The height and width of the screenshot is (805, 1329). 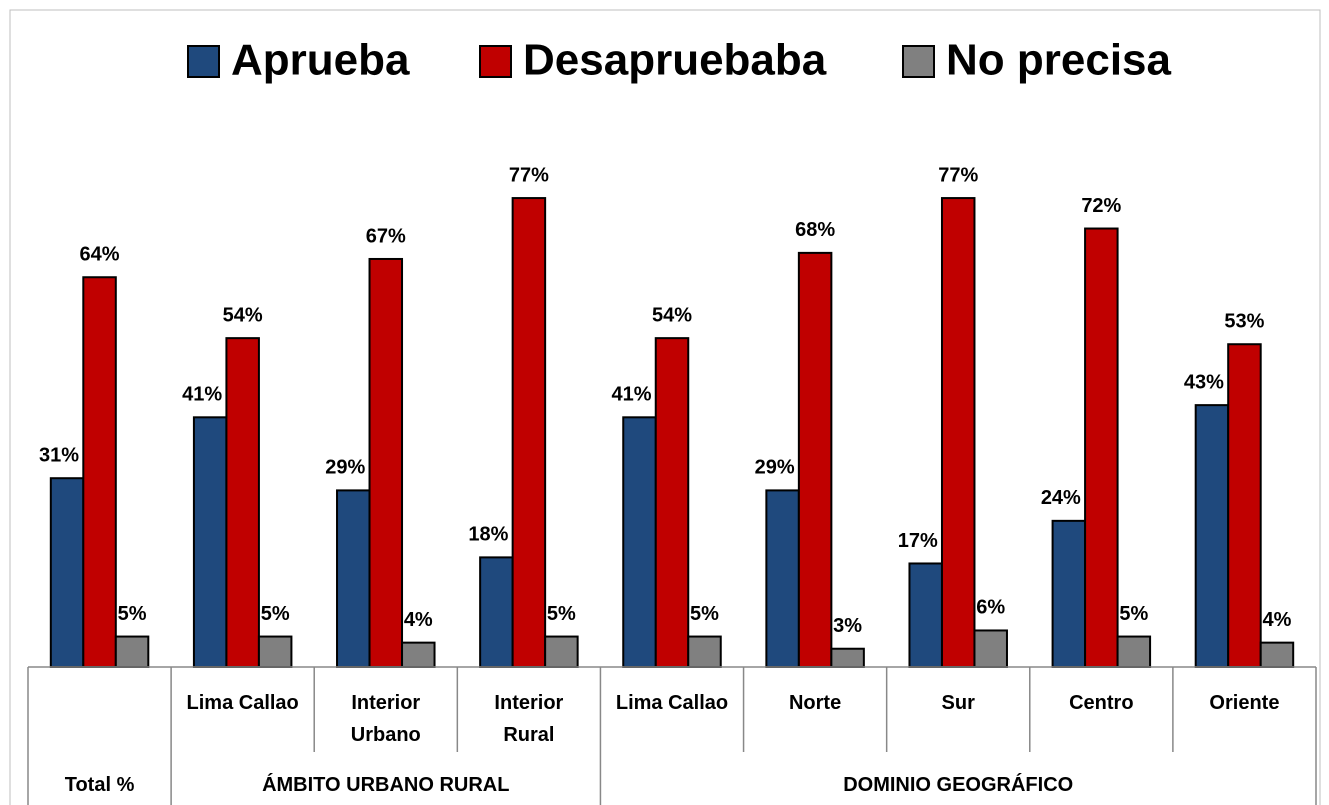 I want to click on data-label: 17%, so click(x=918, y=541).